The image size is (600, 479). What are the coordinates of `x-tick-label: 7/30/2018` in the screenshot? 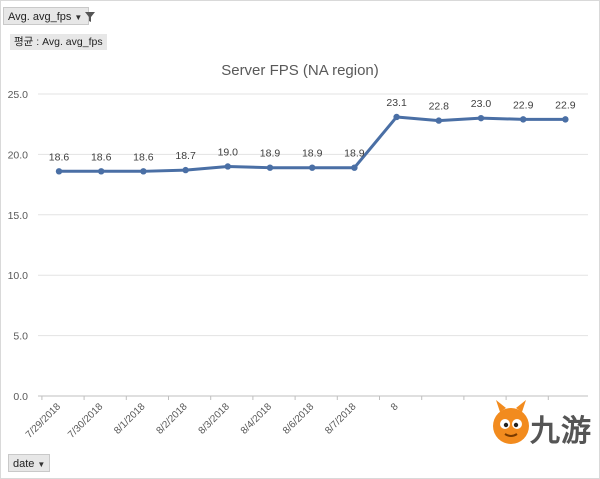 It's located at (86, 421).